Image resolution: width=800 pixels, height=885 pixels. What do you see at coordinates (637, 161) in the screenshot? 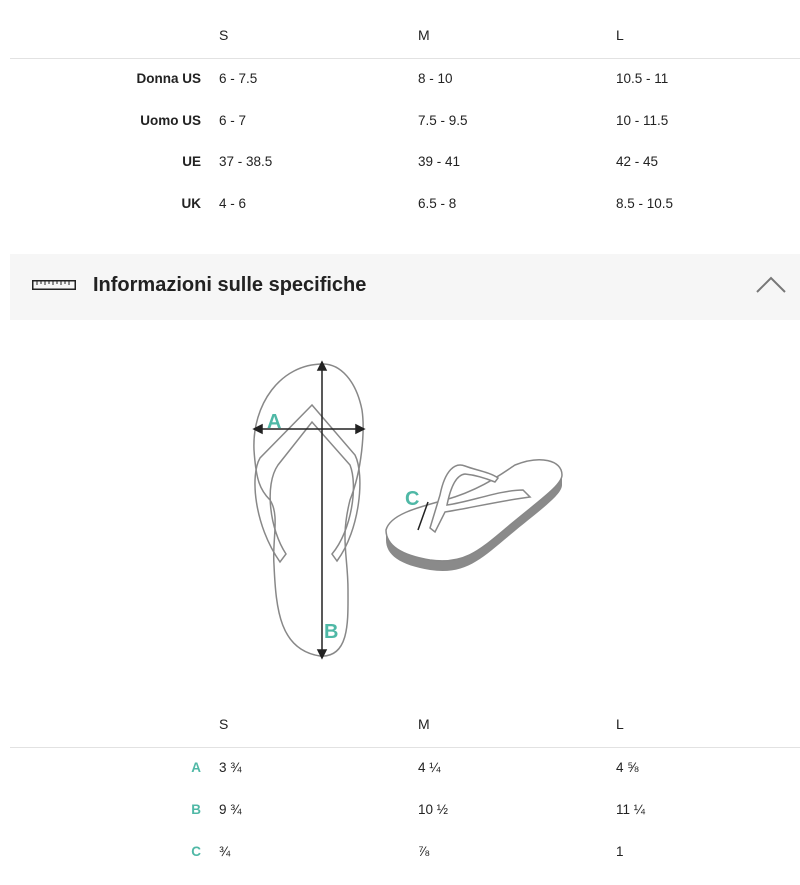
I see `cell: 42 - 45` at bounding box center [637, 161].